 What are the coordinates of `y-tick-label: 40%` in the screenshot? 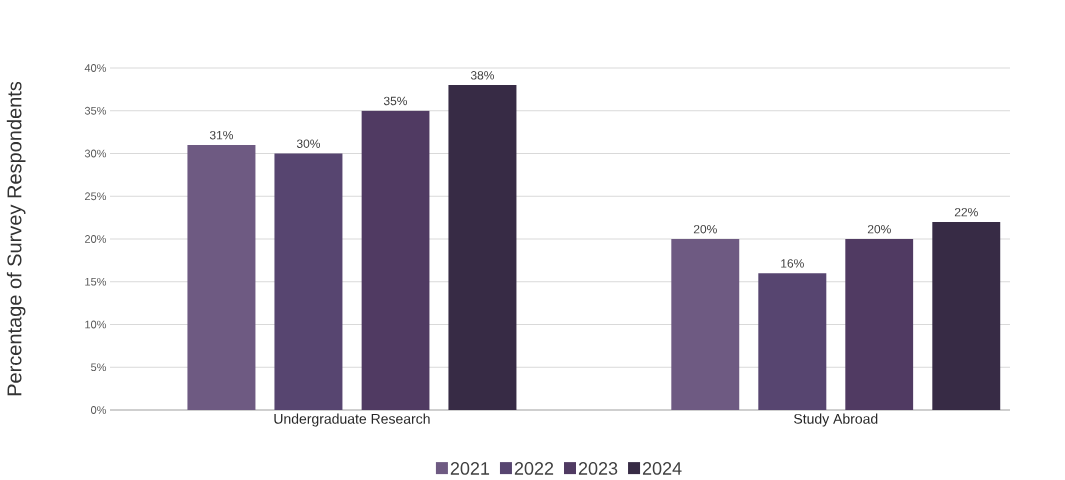 It's located at (95, 68).